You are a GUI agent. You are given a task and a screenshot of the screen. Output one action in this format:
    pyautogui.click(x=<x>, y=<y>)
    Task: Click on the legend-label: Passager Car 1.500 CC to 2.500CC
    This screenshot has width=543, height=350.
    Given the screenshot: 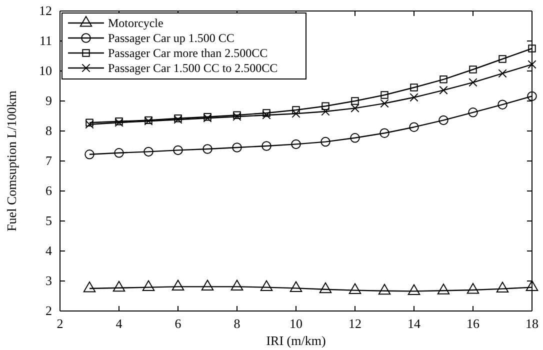 What is the action you would take?
    pyautogui.click(x=193, y=68)
    